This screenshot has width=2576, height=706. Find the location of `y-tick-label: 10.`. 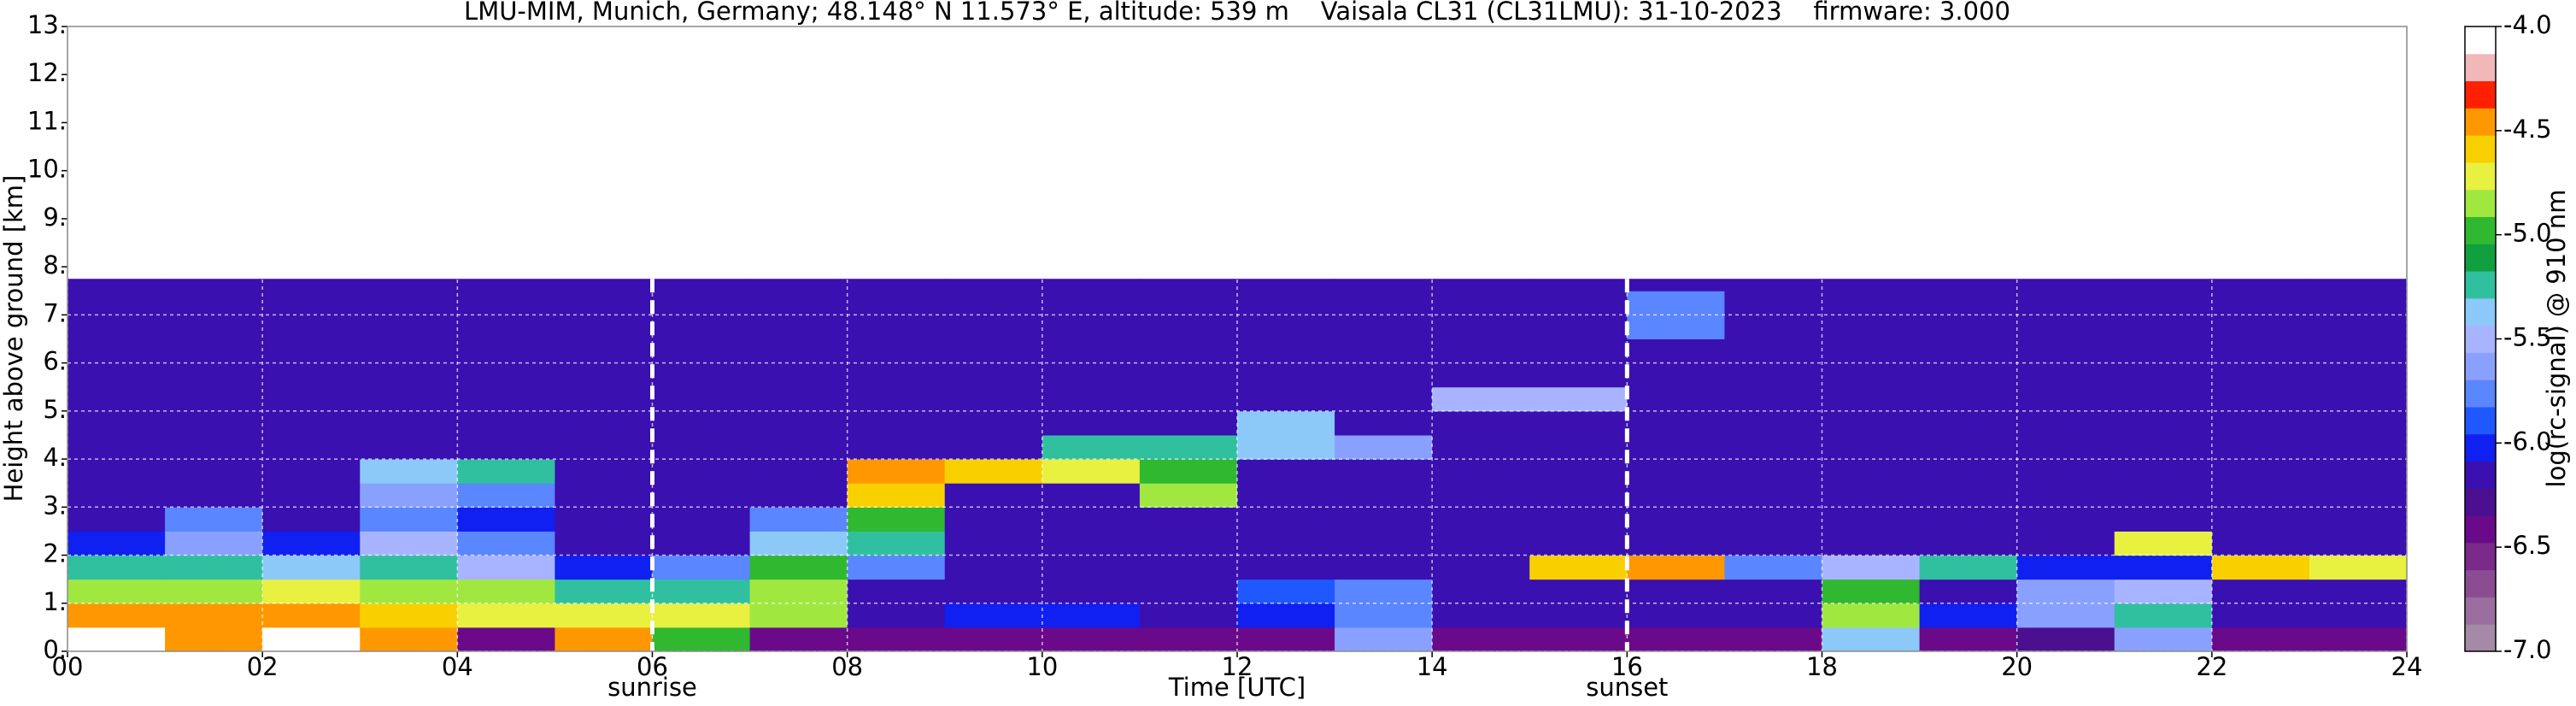

y-tick-label: 10. is located at coordinates (47, 169).